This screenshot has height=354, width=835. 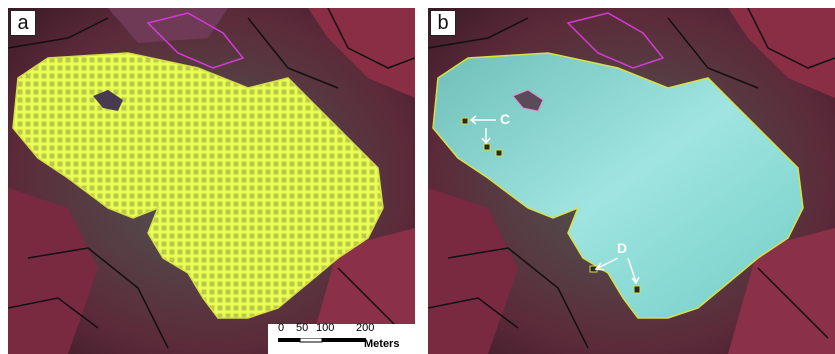 What do you see at coordinates (365, 328) in the screenshot?
I see `scale-tick-200: 200` at bounding box center [365, 328].